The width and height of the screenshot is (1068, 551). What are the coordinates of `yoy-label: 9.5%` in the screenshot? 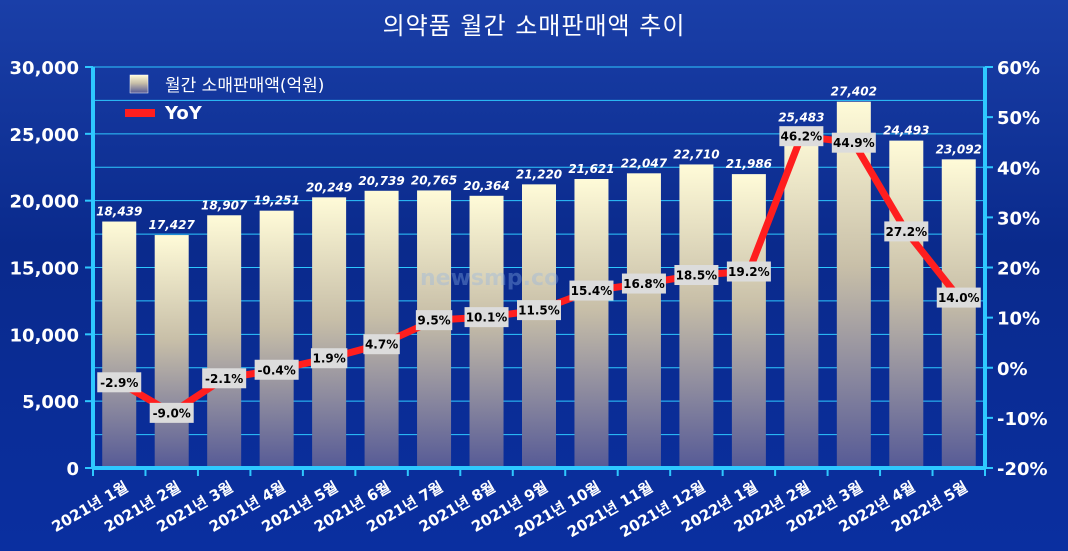 It's located at (434, 320).